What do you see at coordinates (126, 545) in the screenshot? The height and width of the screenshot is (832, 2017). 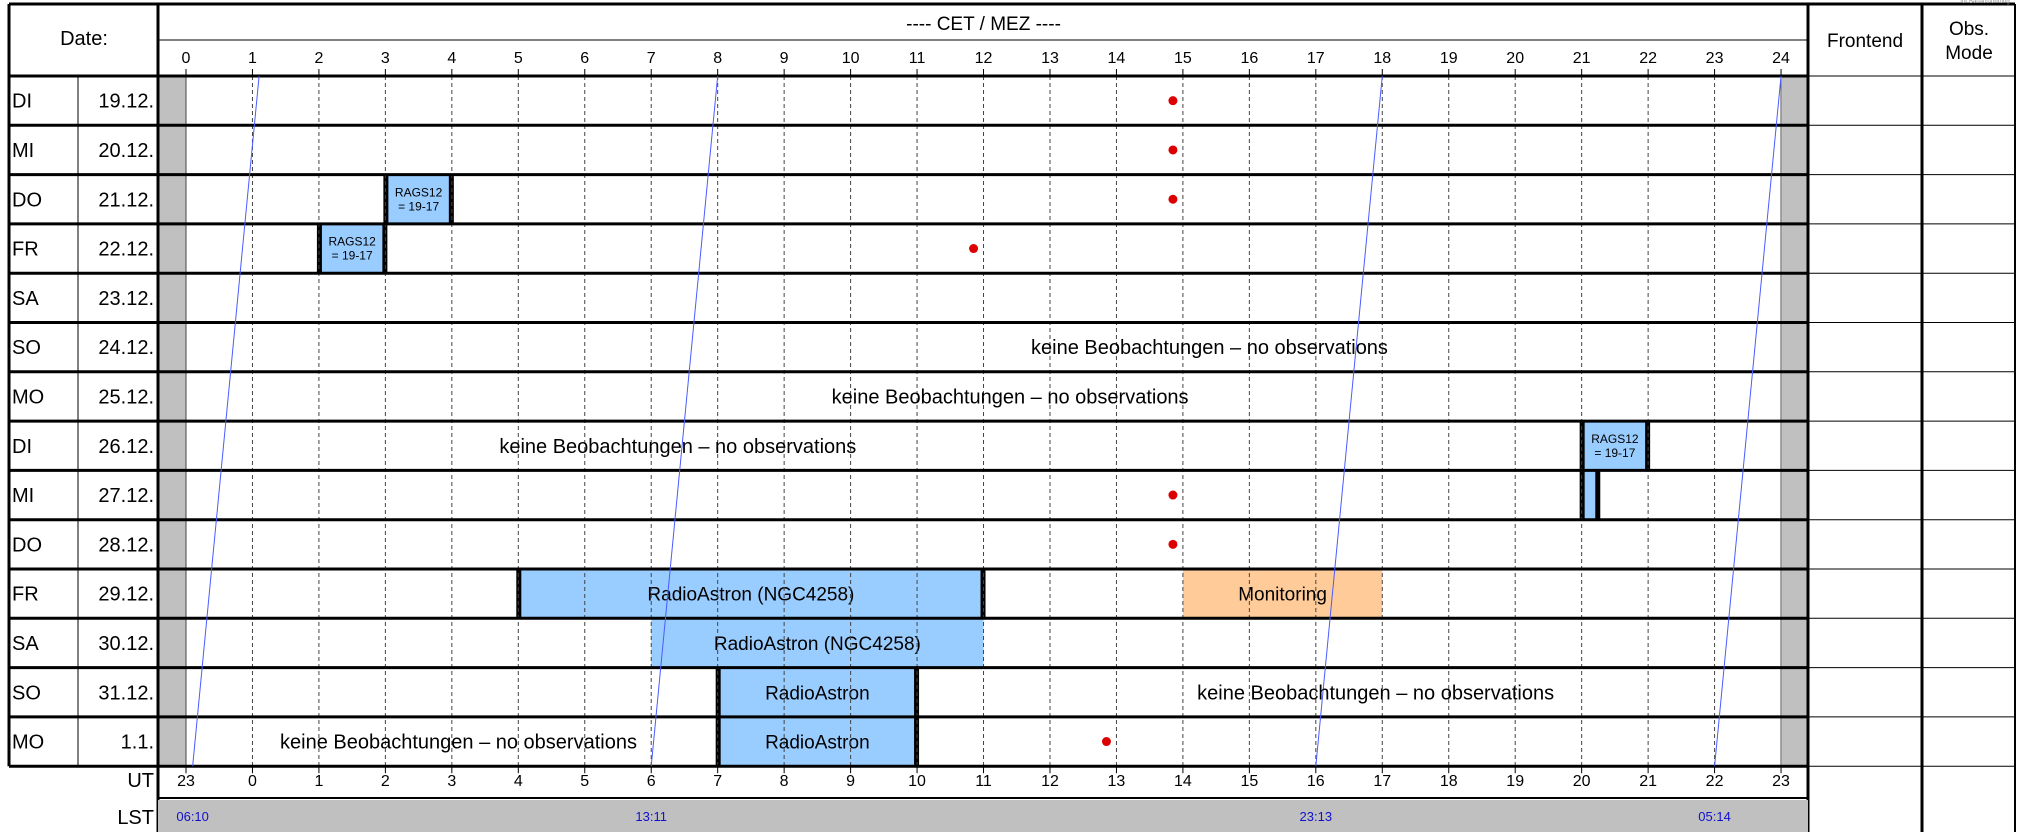 I see `row-date: 28.12.` at bounding box center [126, 545].